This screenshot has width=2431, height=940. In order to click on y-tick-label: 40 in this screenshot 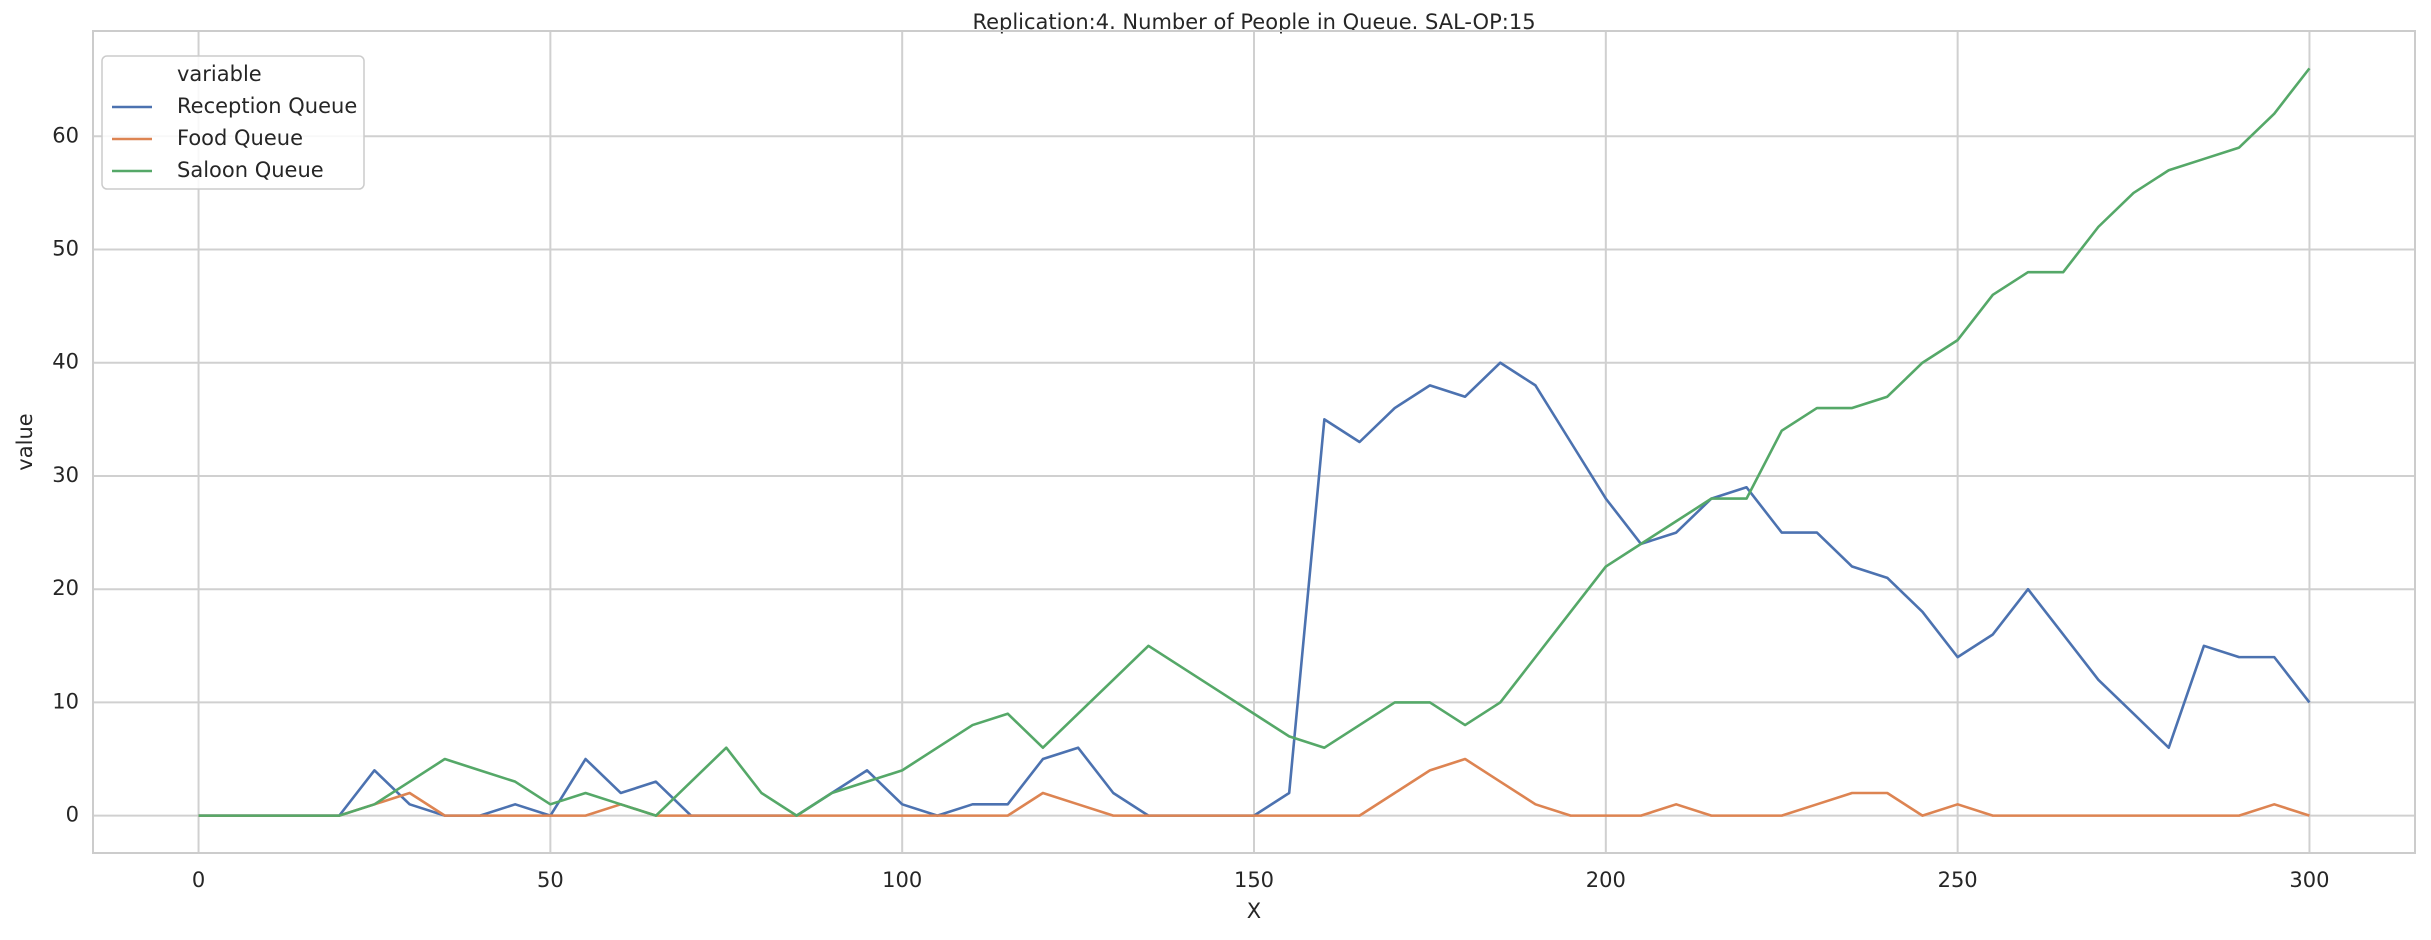, I will do `click(65, 362)`.